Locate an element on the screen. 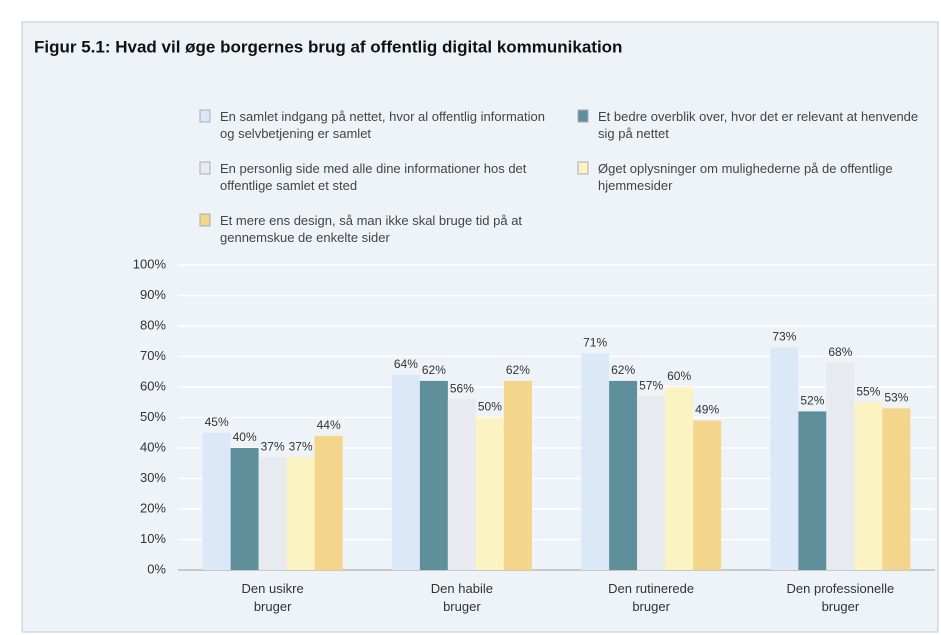 This screenshot has height=635, width=941. y-tick-label: 30% is located at coordinates (153, 477).